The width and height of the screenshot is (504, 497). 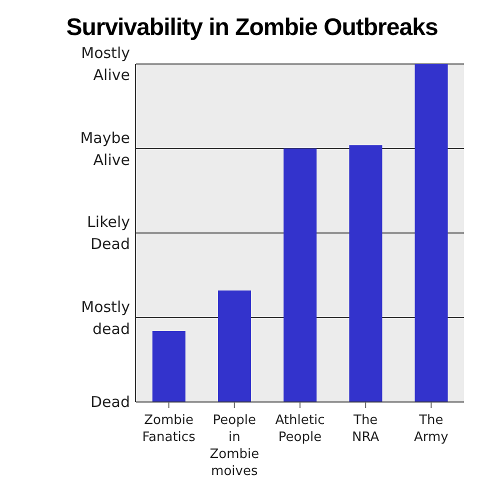 I want to click on text: Dead, so click(x=110, y=402).